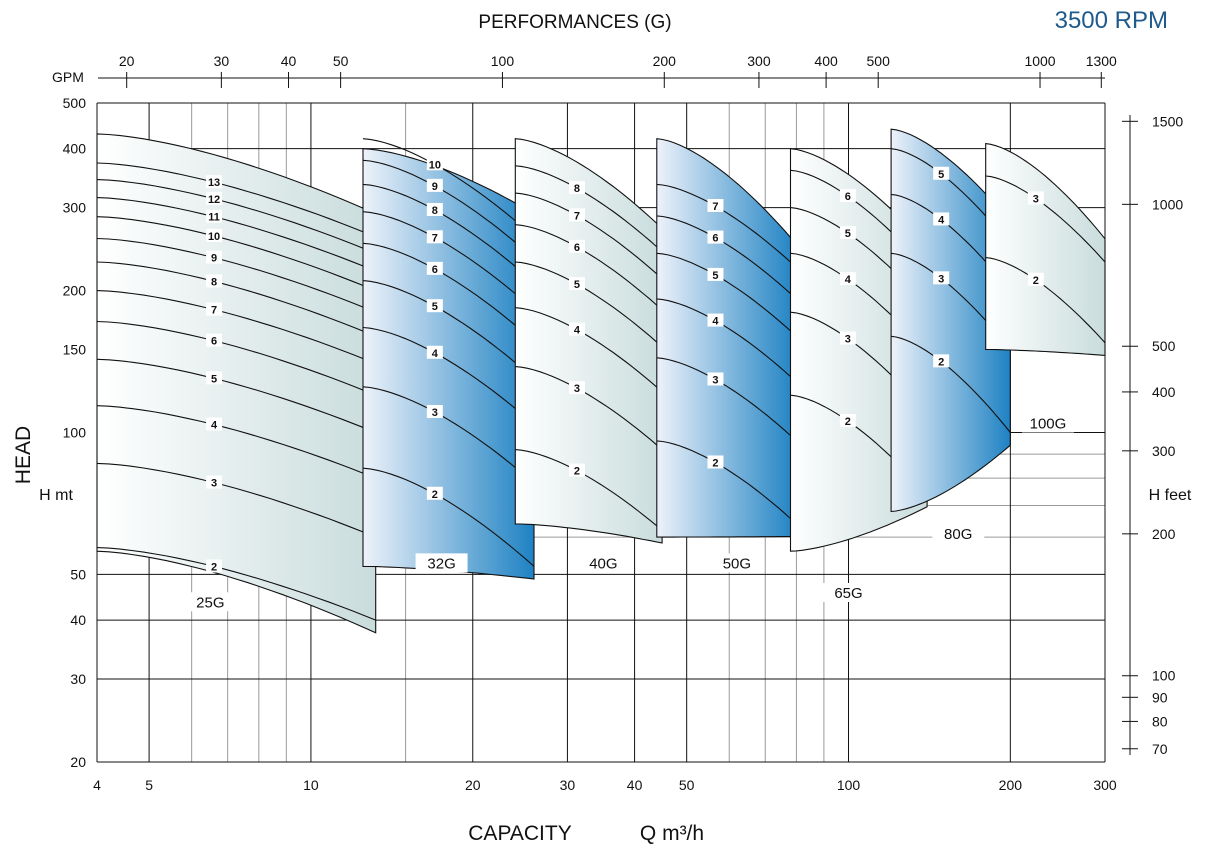  I want to click on family-band-25g, so click(236, 383).